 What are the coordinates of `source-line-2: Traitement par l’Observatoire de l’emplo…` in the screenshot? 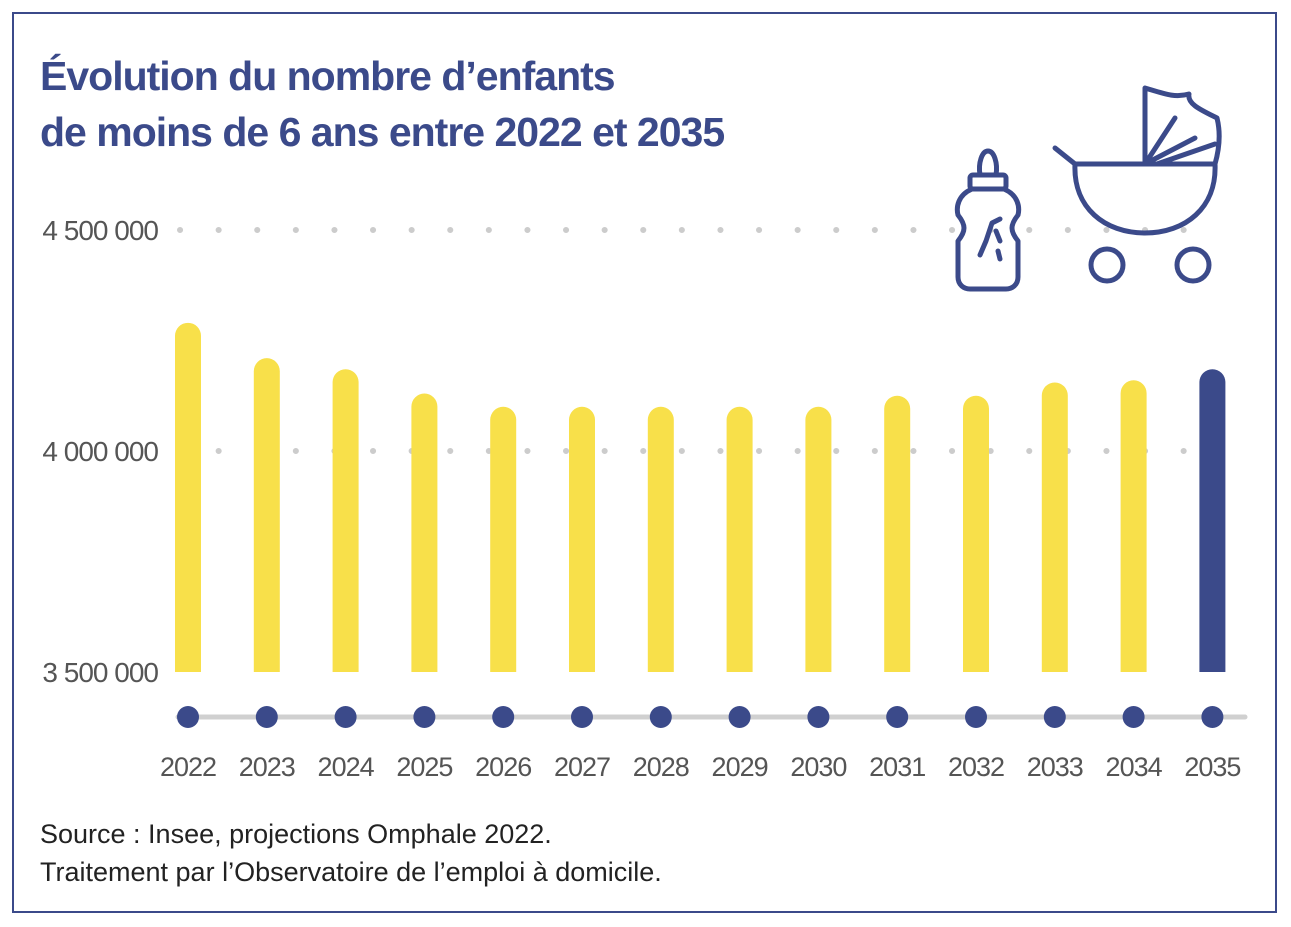 It's located at (351, 872).